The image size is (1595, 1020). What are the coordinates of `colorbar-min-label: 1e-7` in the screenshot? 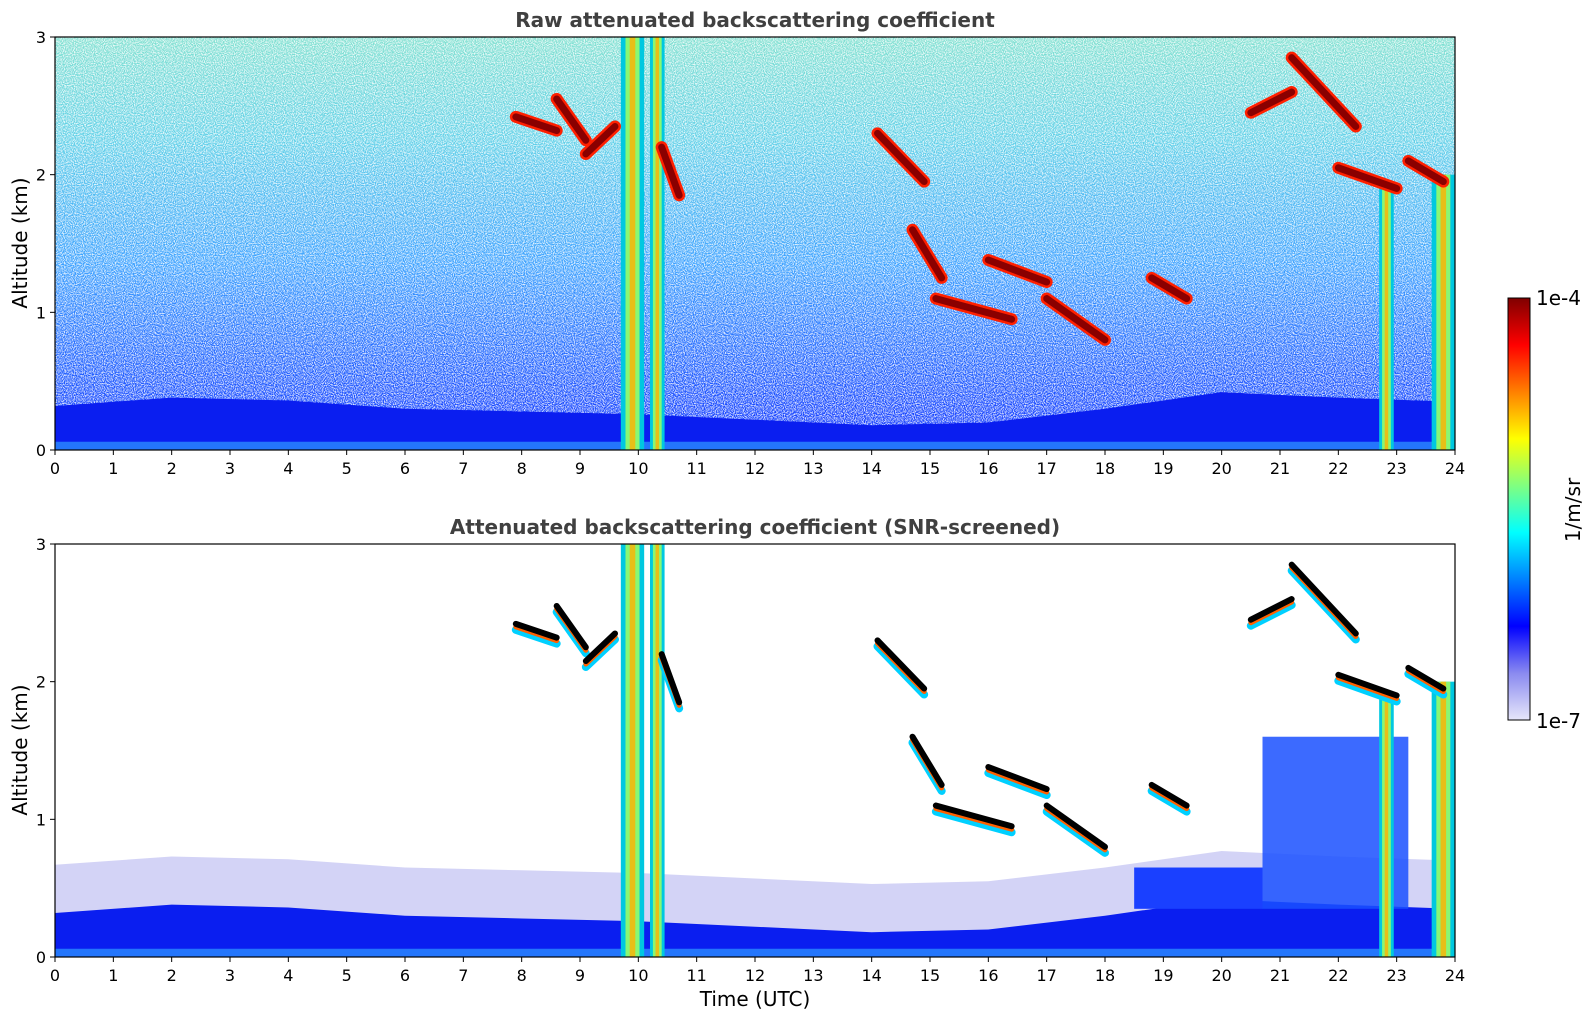 It's located at (1558, 721).